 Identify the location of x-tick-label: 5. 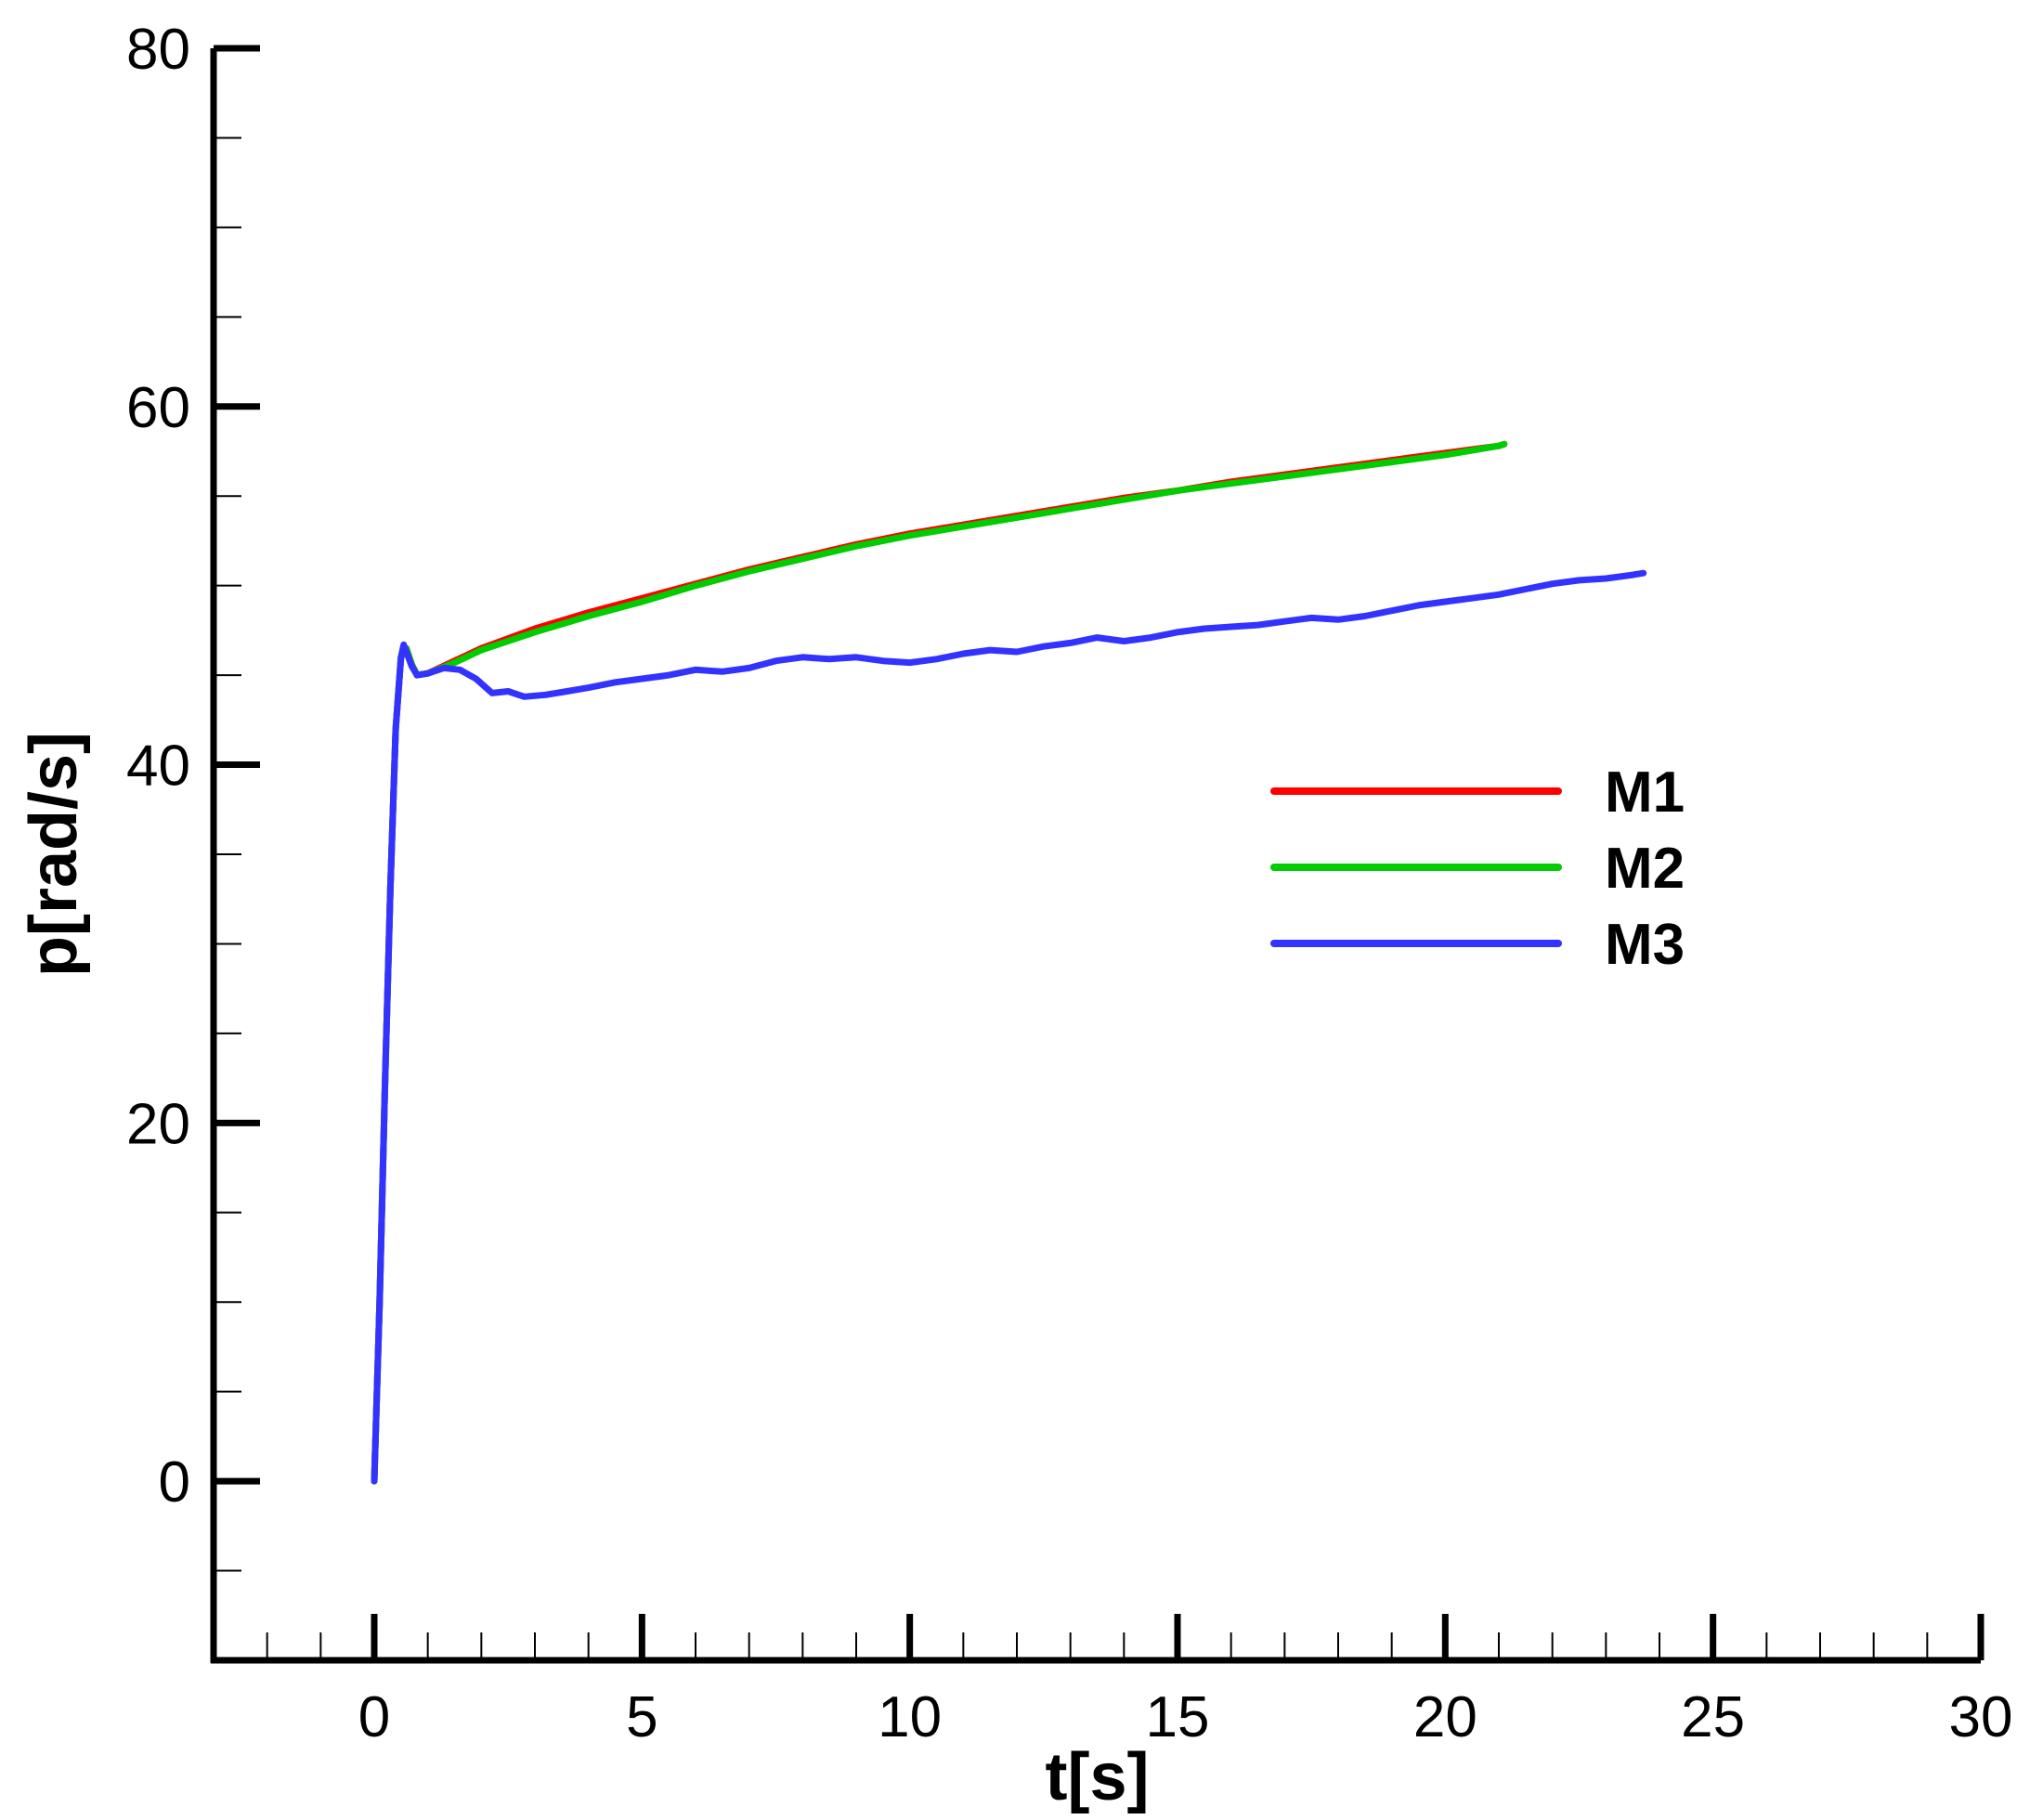
(641, 1717).